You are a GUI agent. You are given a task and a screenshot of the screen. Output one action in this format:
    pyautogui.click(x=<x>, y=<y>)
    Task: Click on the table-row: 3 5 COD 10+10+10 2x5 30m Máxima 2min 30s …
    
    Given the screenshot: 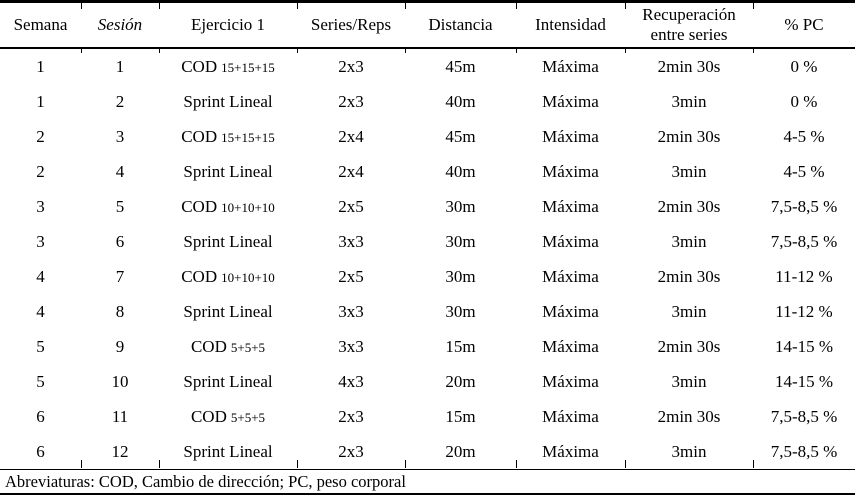 What is the action you would take?
    pyautogui.click(x=427, y=206)
    